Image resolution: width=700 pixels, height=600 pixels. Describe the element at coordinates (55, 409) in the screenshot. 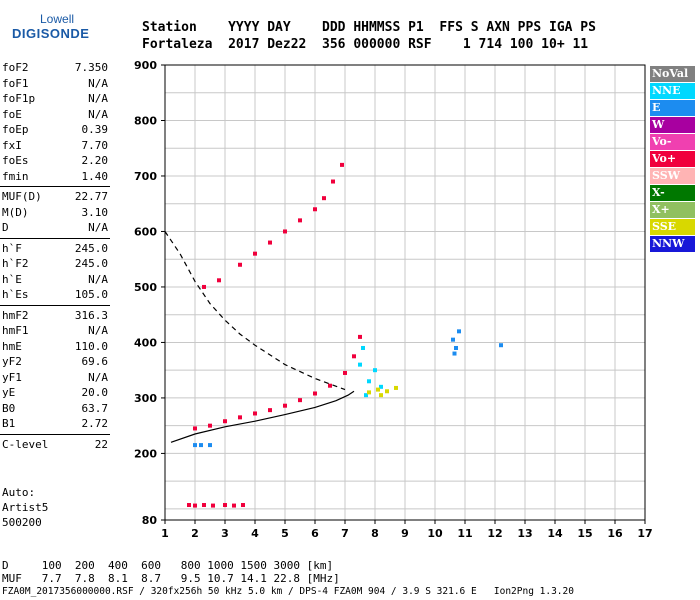

I see `param-b0: B0 63.7` at that location.